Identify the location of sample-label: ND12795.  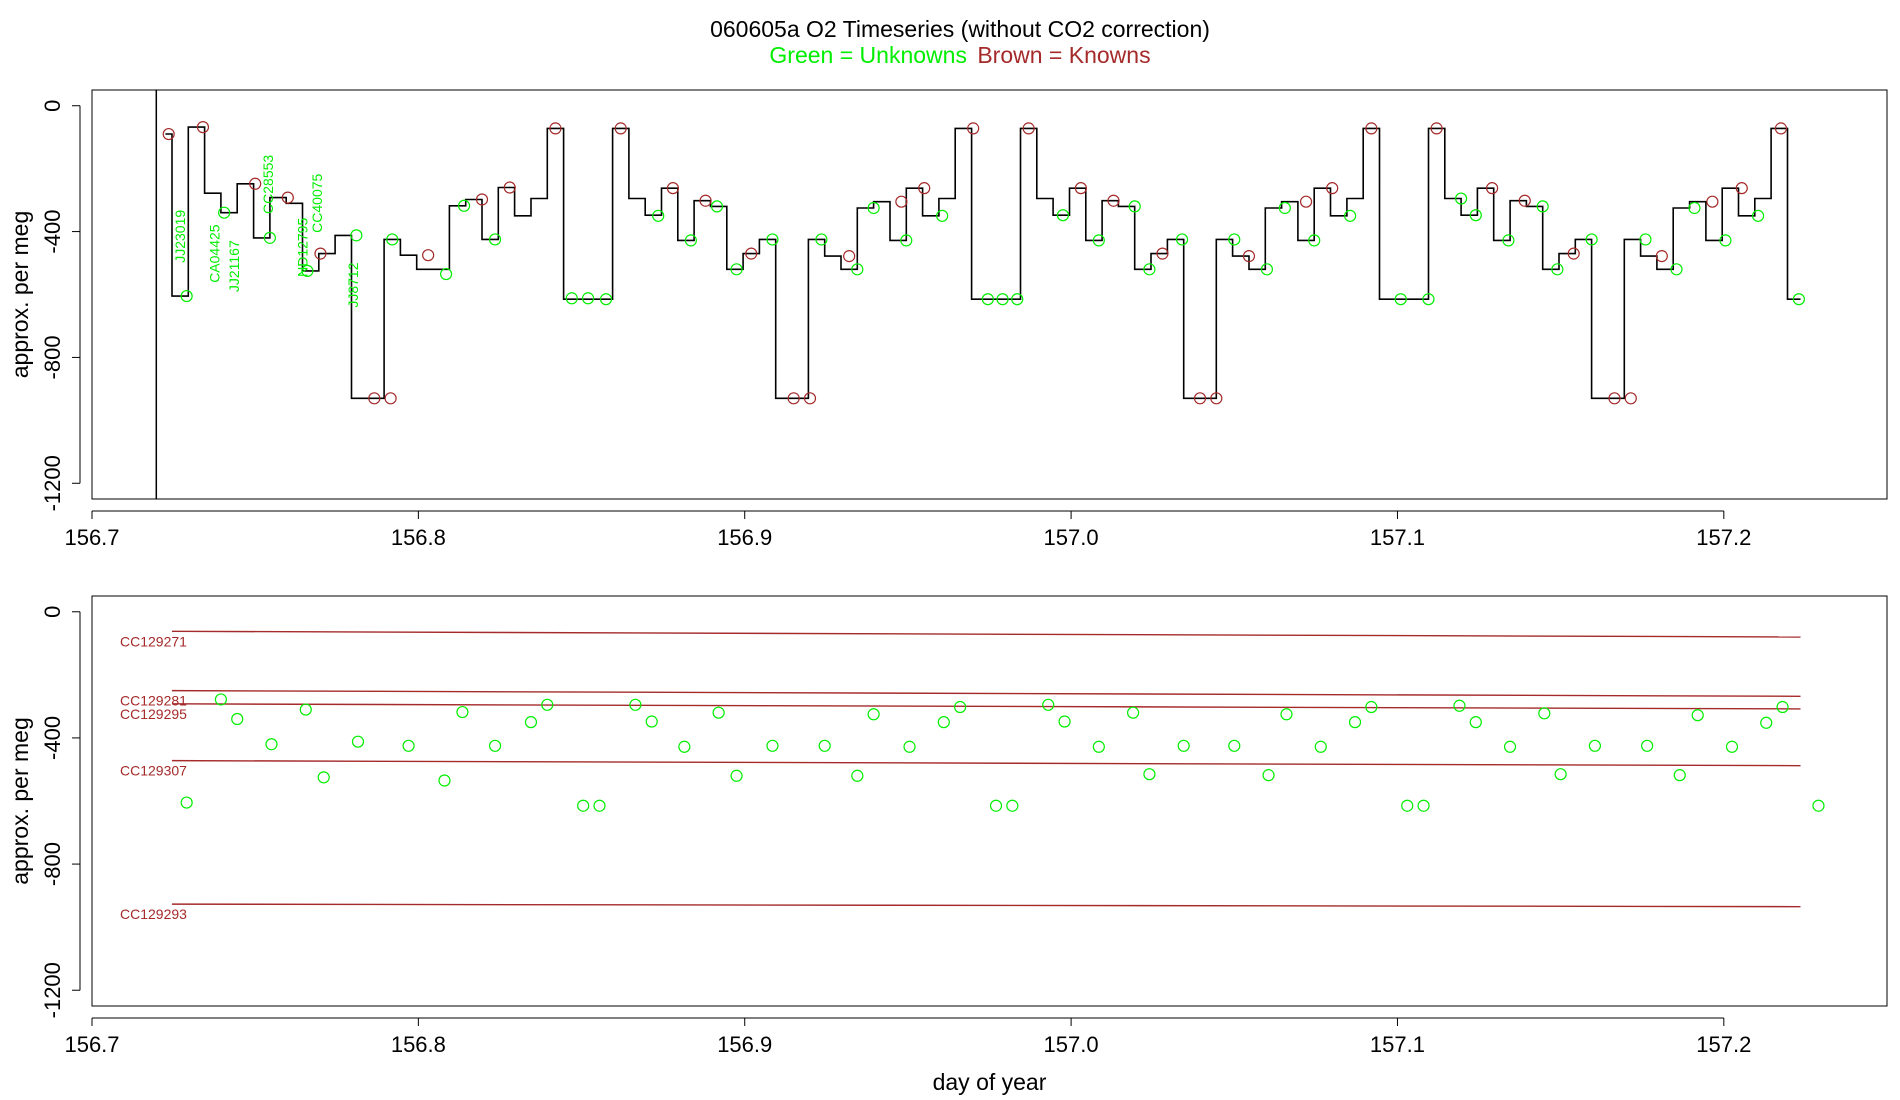
(302, 247).